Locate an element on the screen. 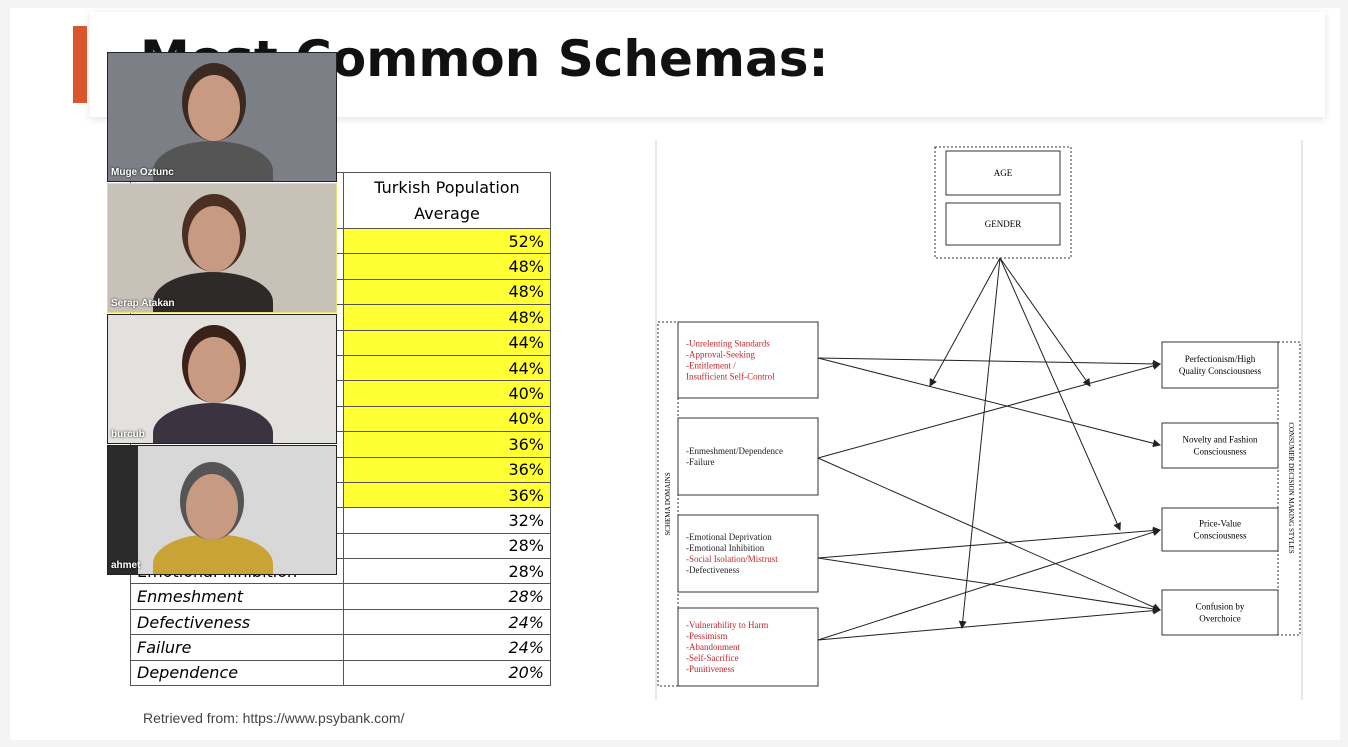 The height and width of the screenshot is (747, 1348). schema-cell: Failure is located at coordinates (237, 647).